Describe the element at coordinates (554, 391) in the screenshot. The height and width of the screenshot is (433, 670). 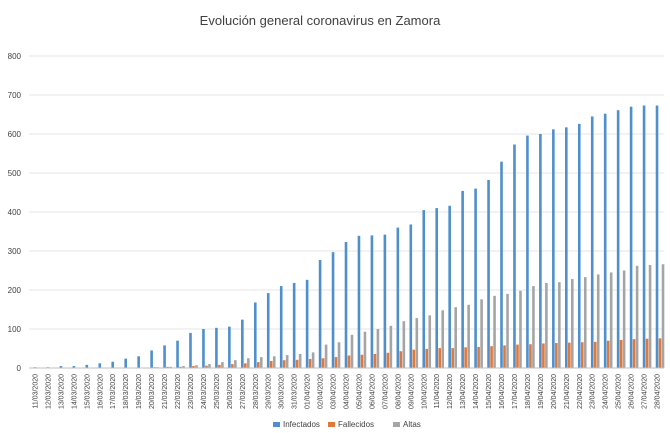
I see `x-tick-label: 20/04/2020` at that location.